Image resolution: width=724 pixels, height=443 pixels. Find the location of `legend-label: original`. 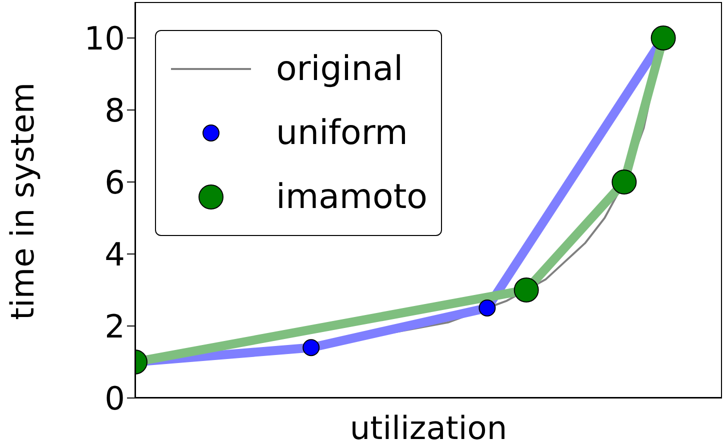

legend-label: original is located at coordinates (340, 69).